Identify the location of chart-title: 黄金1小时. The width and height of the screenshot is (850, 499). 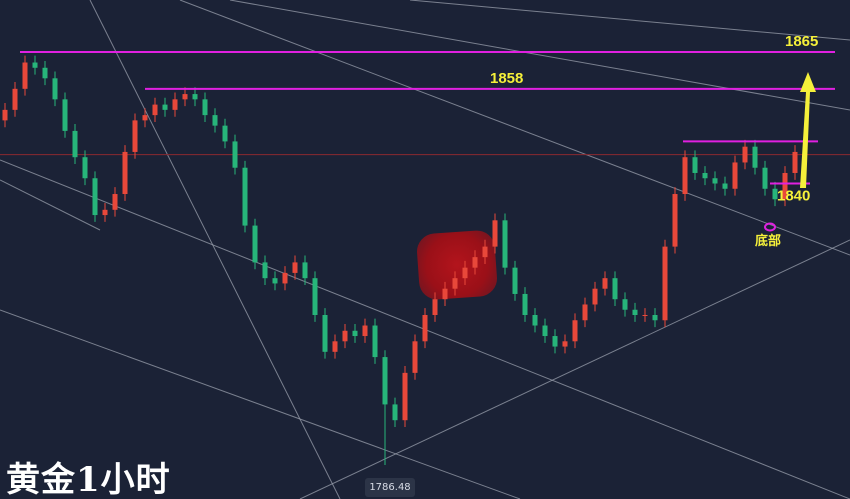
(88, 479).